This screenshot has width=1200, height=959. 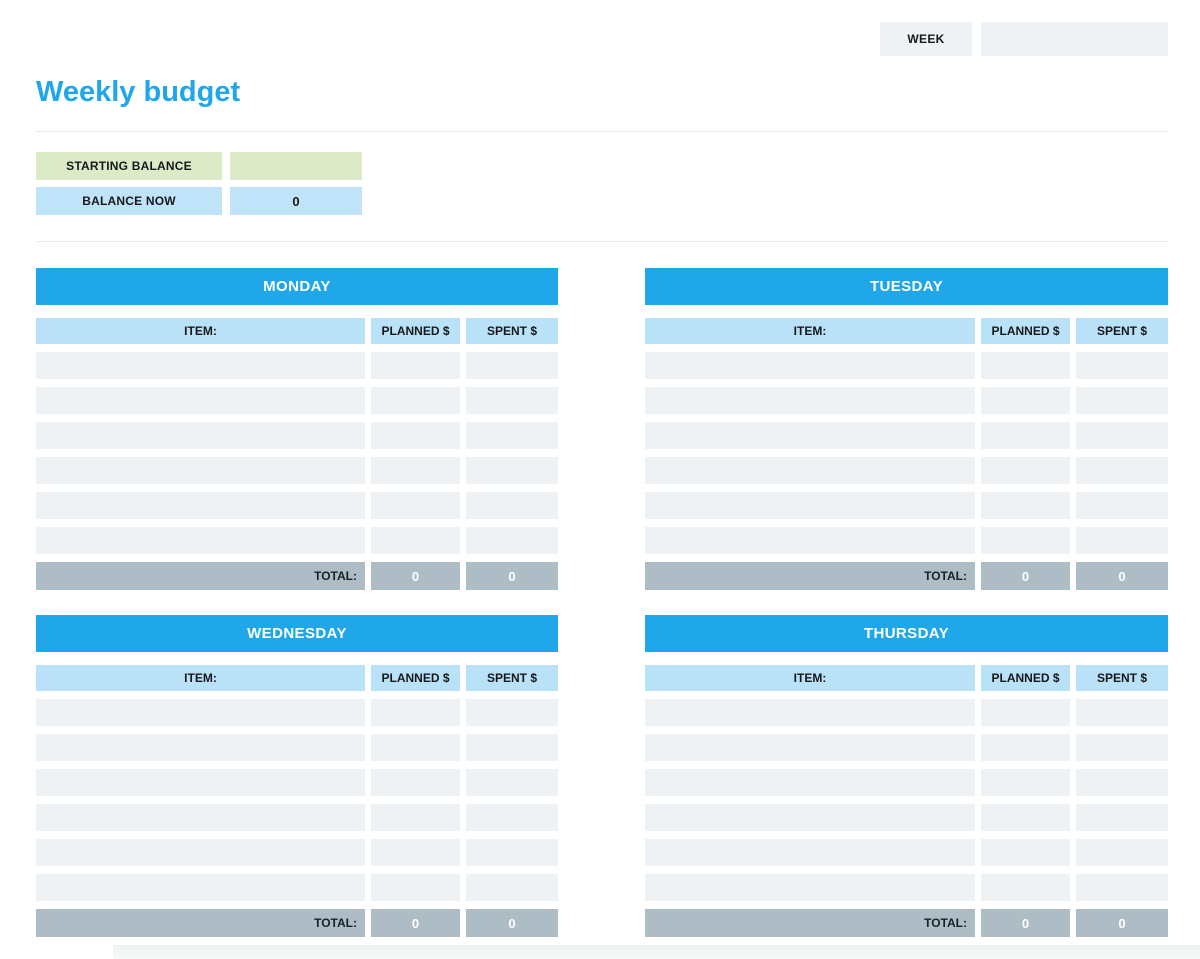 I want to click on balance-now-row: BALANCE NOW 0, so click(x=199, y=201).